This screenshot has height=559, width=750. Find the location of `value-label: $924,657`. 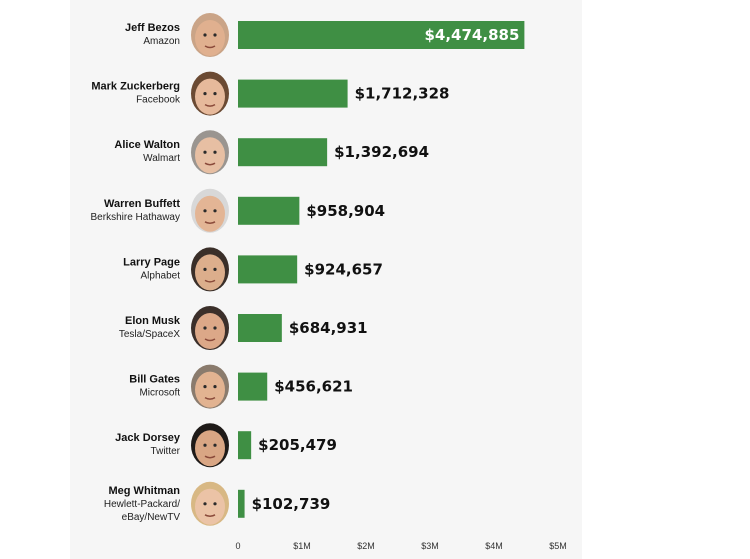

value-label: $924,657 is located at coordinates (343, 269).